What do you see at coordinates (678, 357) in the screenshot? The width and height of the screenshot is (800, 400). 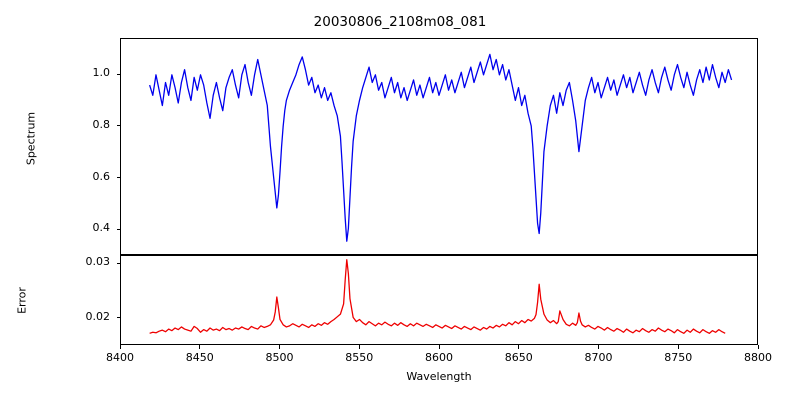 I see `xtick-label: 8750` at bounding box center [678, 357].